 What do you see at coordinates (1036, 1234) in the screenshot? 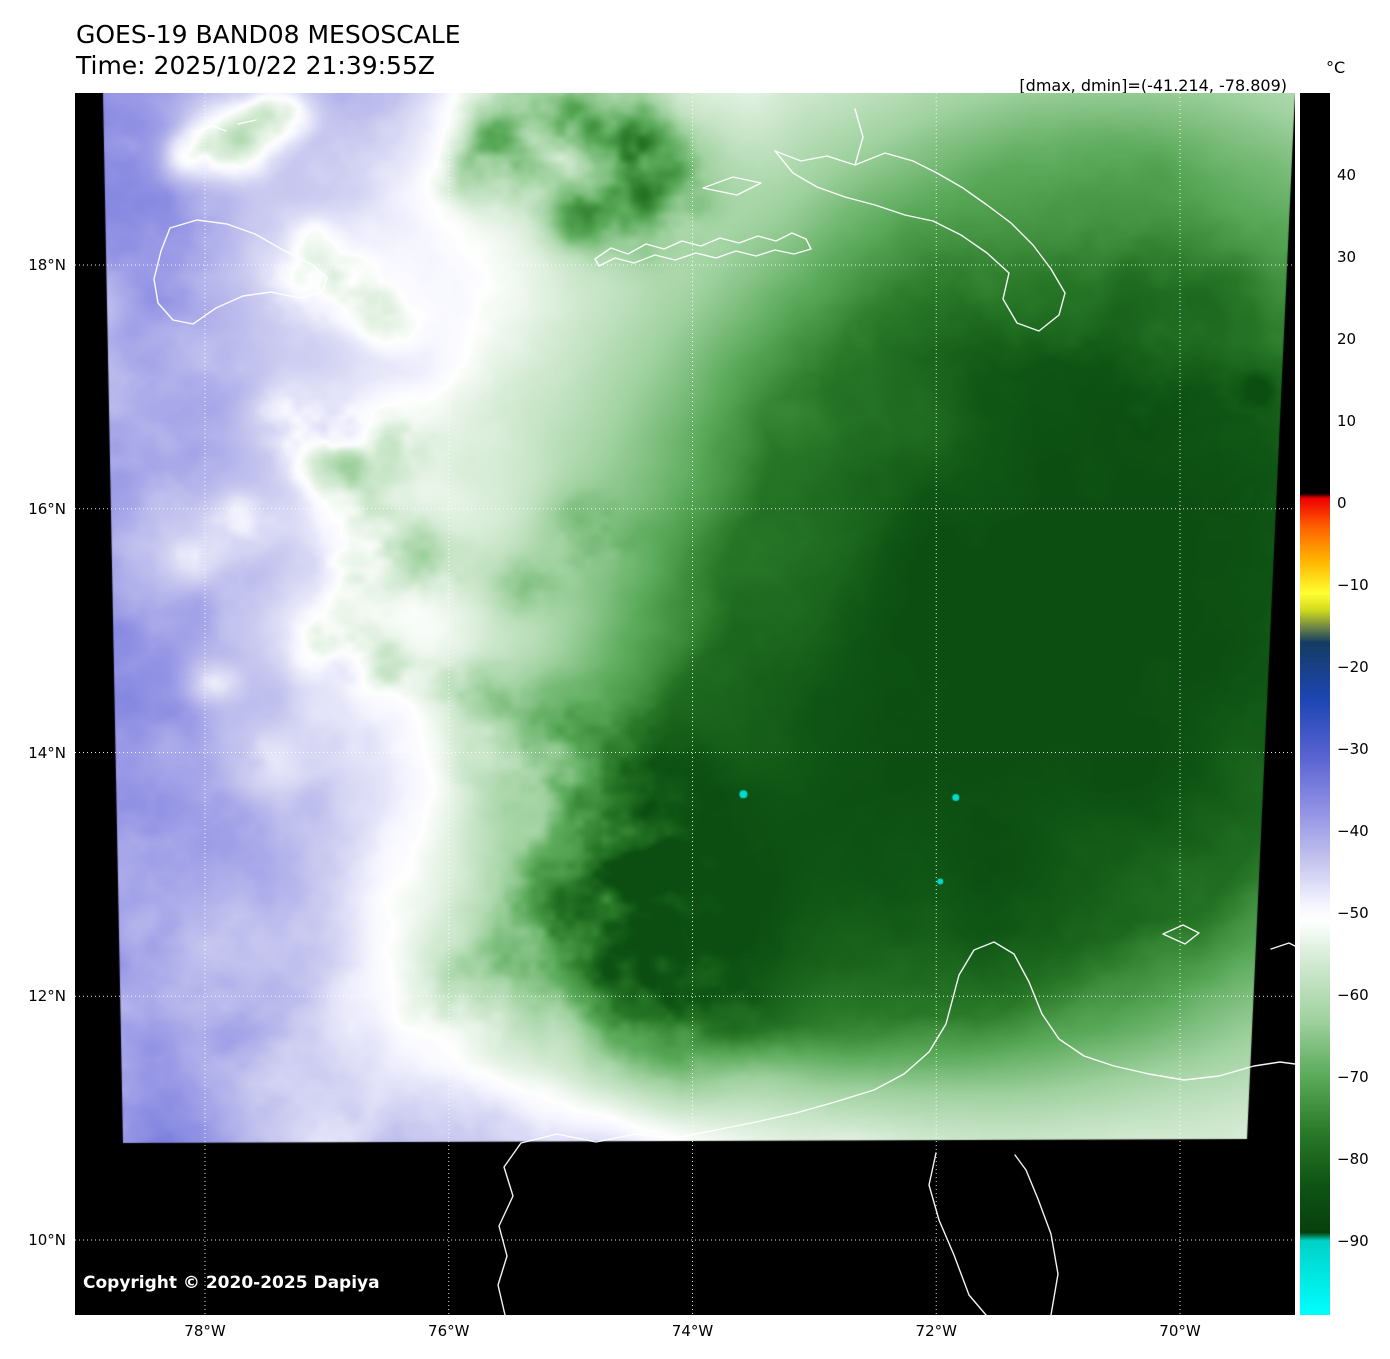
I see `coastline-gulf-inlet-east` at bounding box center [1036, 1234].